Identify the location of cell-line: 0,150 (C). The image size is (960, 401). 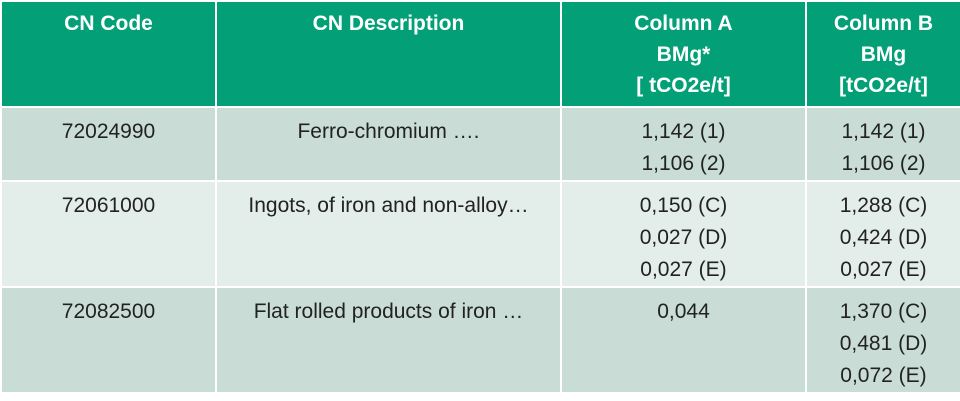
(683, 205).